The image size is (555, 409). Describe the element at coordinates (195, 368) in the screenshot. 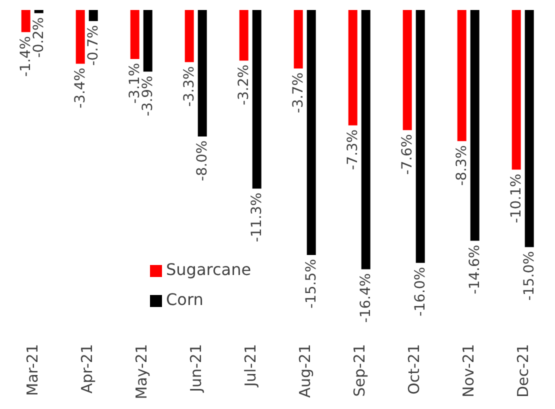

I see `x-tick-label: Jun-21` at that location.